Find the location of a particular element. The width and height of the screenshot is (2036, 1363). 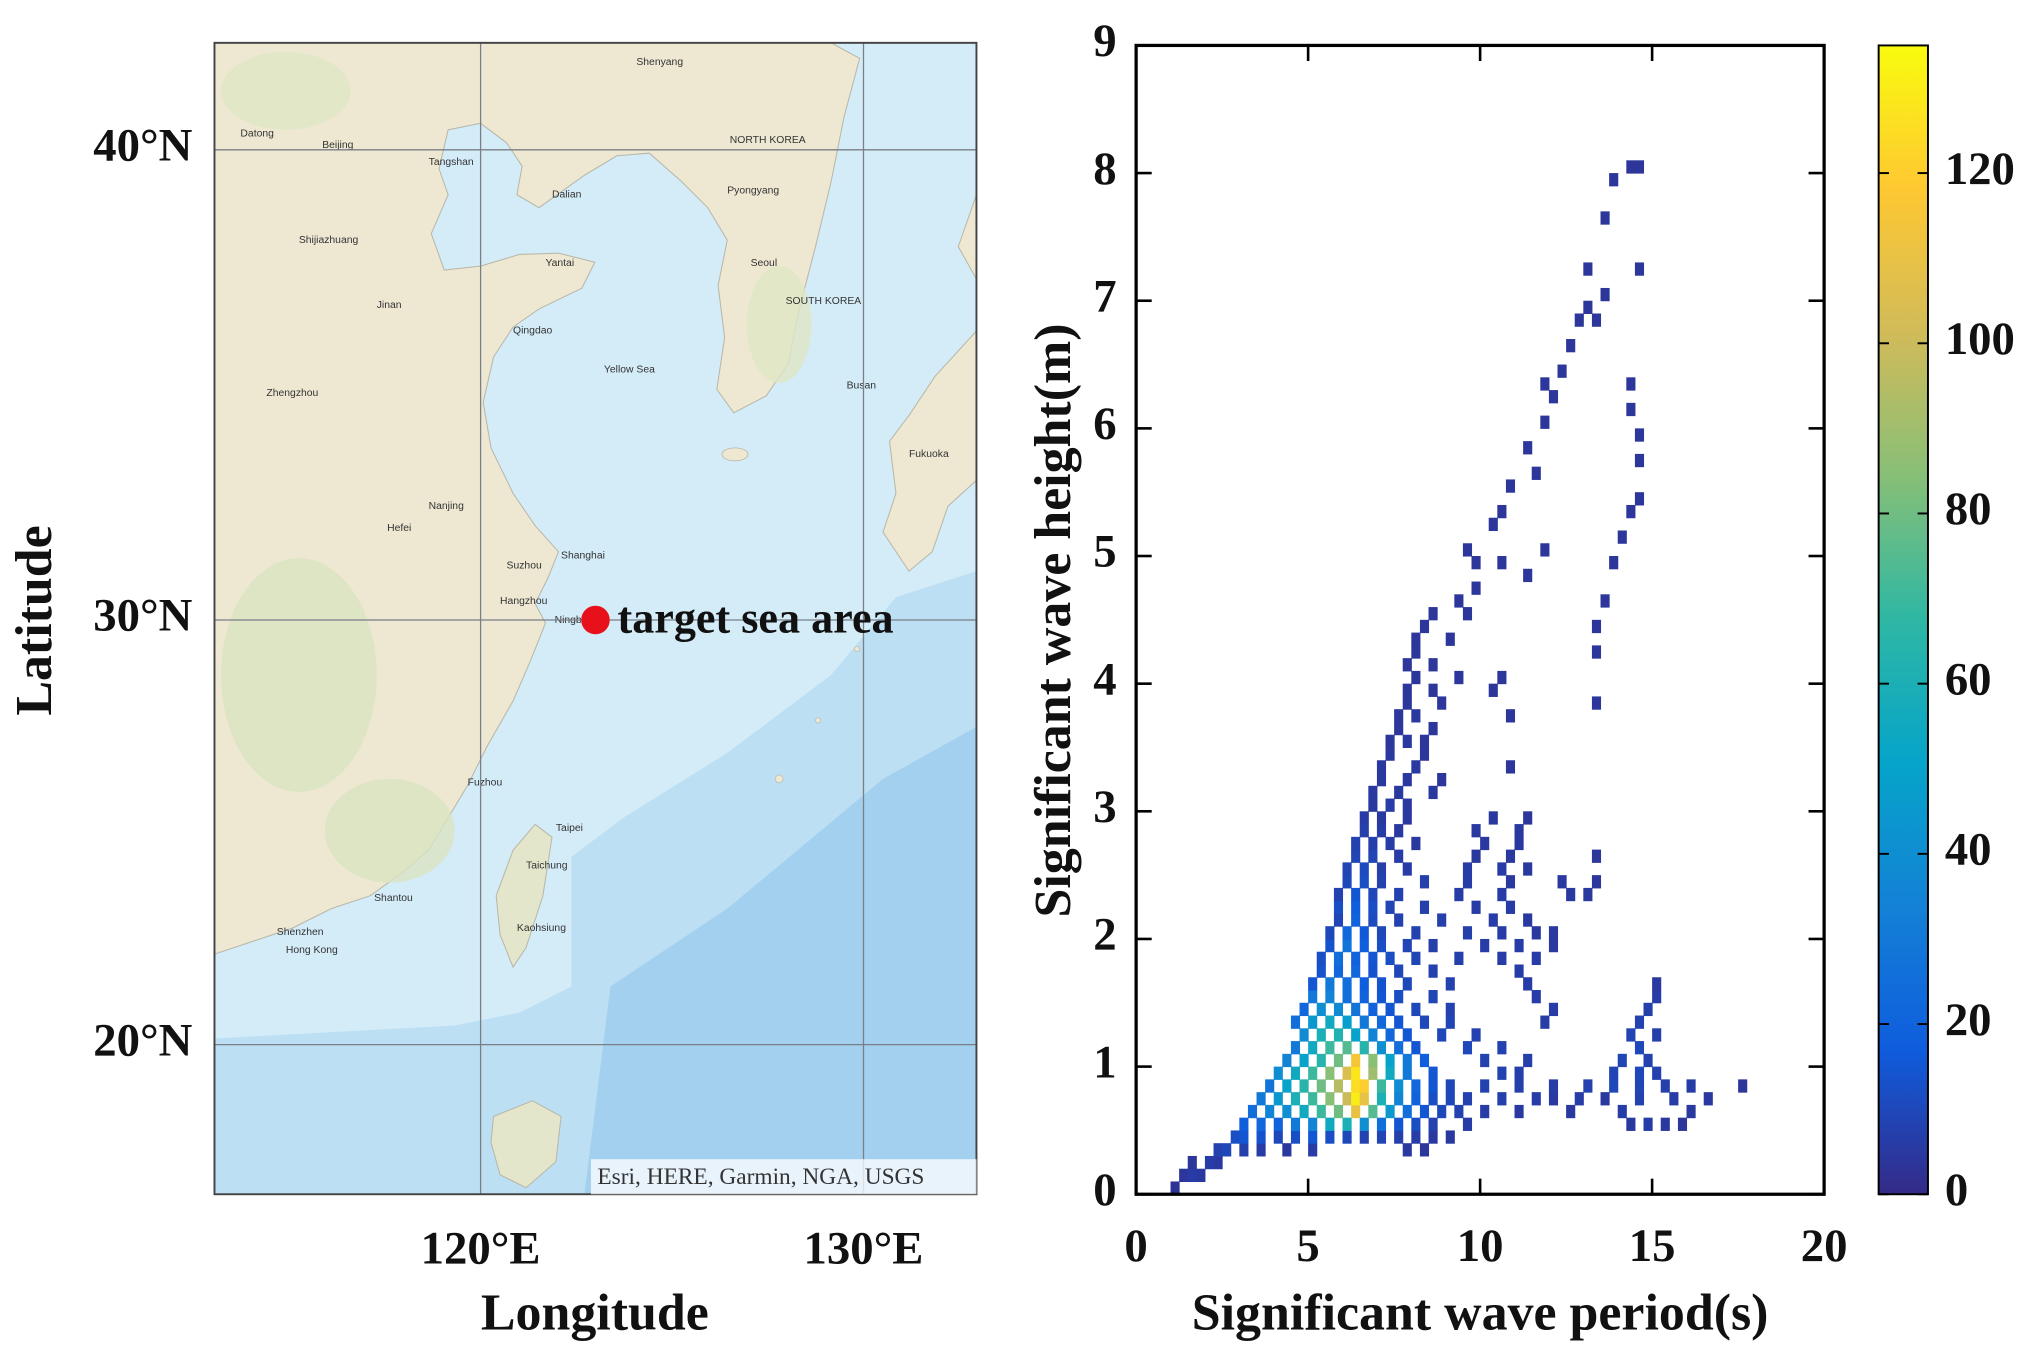

colorbar-tick-label: 80 is located at coordinates (1968, 509).